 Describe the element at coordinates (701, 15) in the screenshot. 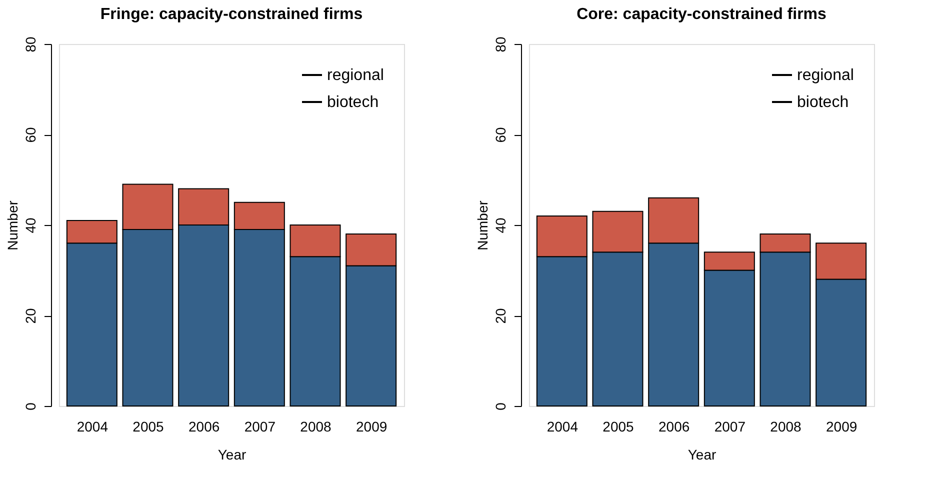

I see `chart-title: Core: capacity-constrained firms` at that location.